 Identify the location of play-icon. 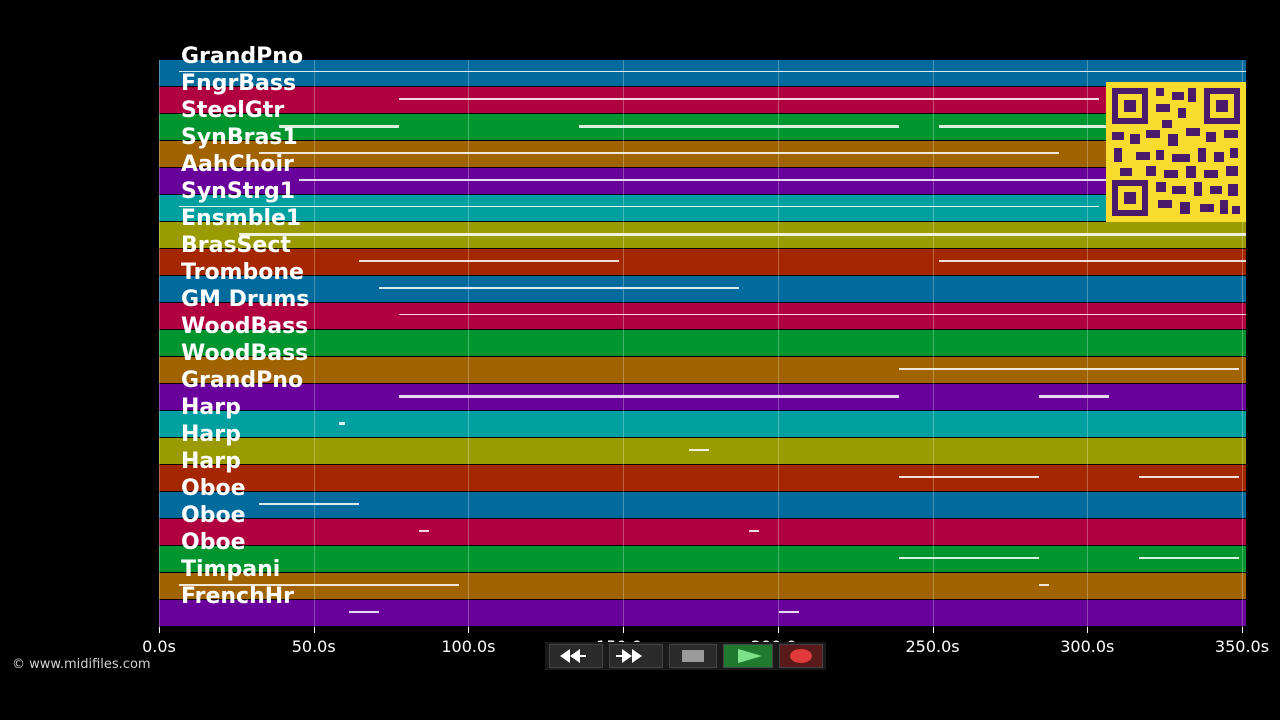
(750, 656).